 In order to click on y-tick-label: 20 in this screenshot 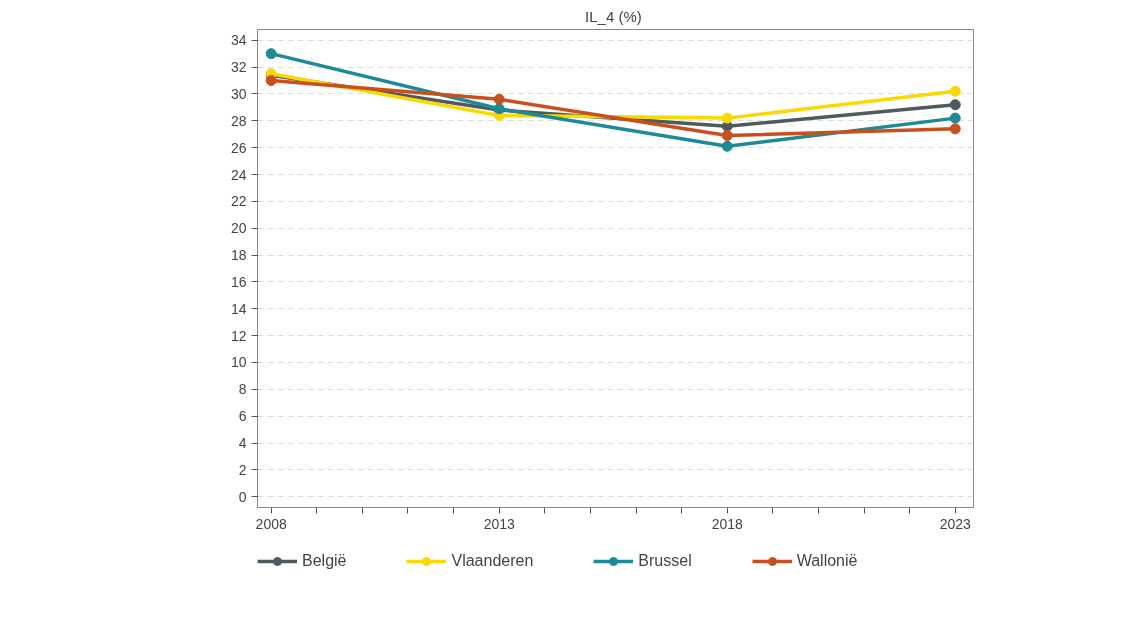, I will do `click(238, 228)`.